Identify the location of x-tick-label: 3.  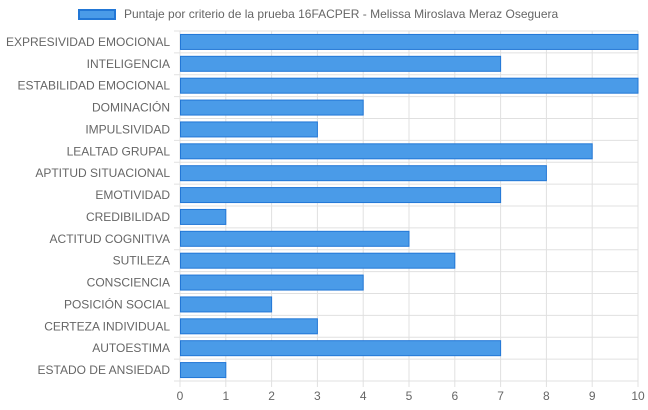
(317, 396).